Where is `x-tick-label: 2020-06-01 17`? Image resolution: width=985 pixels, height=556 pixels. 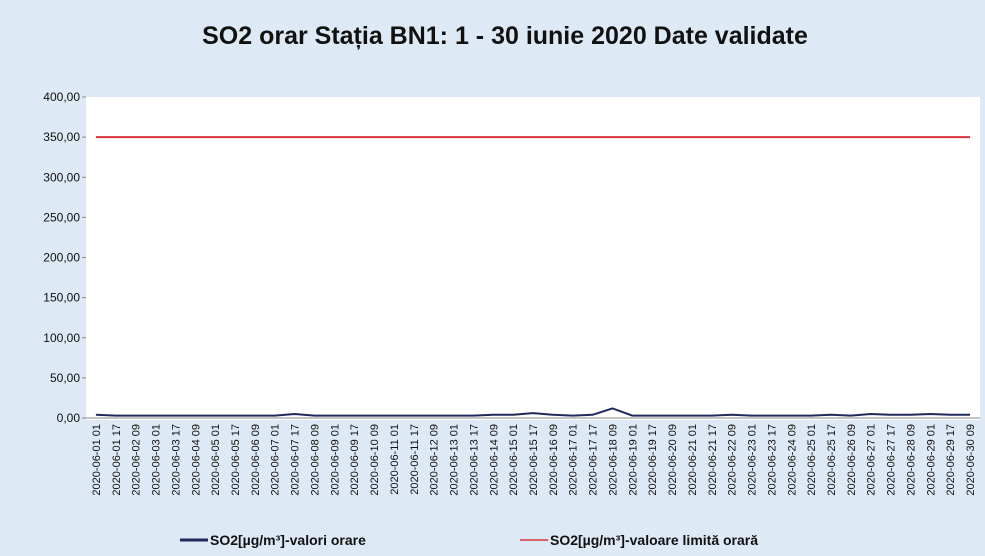
x-tick-label: 2020-06-01 17 is located at coordinates (117, 460).